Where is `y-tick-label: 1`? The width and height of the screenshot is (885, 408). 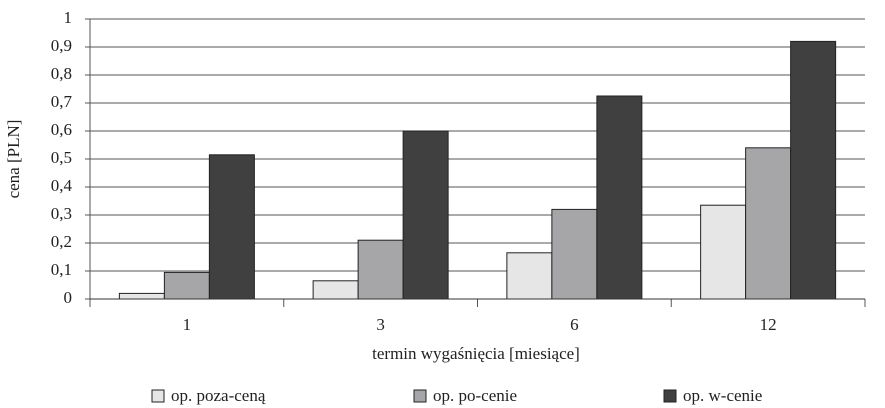
y-tick-label: 1 is located at coordinates (68, 17).